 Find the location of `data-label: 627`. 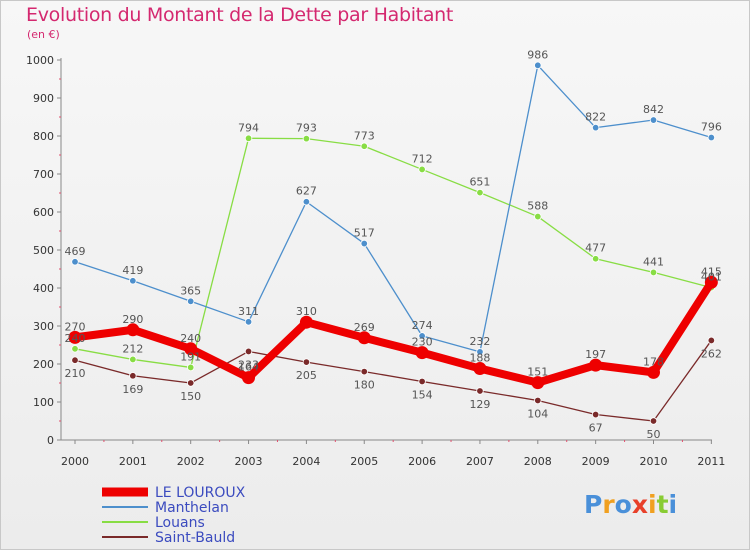

data-label: 627 is located at coordinates (306, 191).